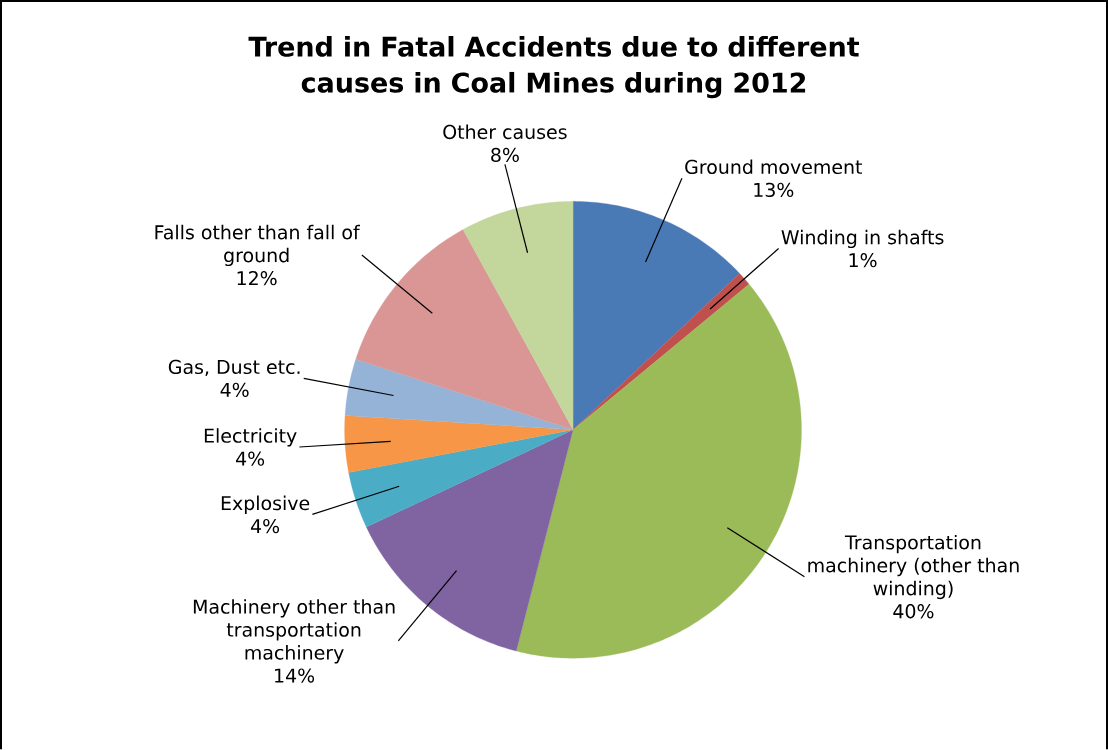 This screenshot has height=750, width=1108. Describe the element at coordinates (774, 189) in the screenshot. I see `data-label: 13%` at that location.